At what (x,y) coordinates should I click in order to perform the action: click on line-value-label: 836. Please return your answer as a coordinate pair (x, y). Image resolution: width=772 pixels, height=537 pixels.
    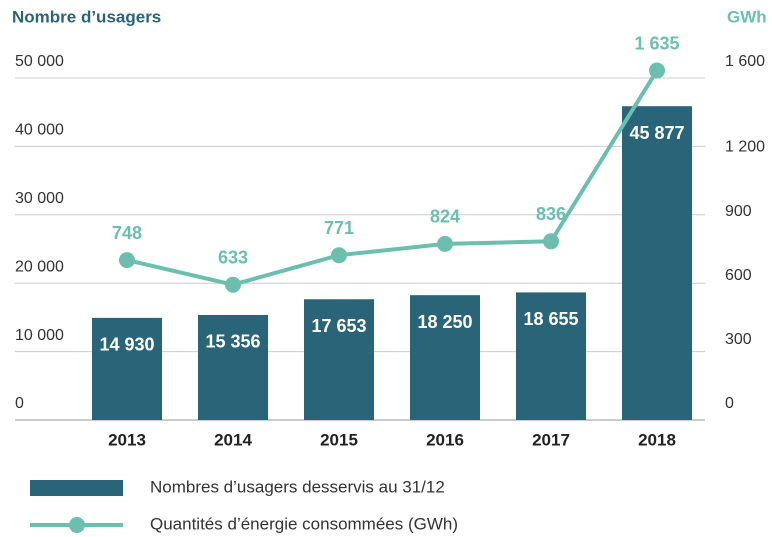
    Looking at the image, I should click on (551, 214).